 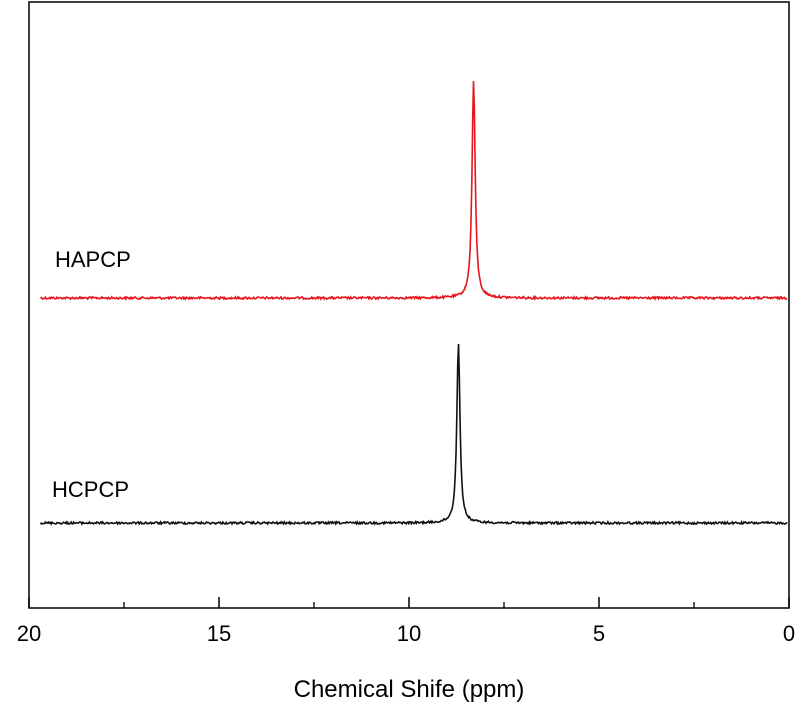 I want to click on x-axis-minor-ticks, so click(x=409, y=605).